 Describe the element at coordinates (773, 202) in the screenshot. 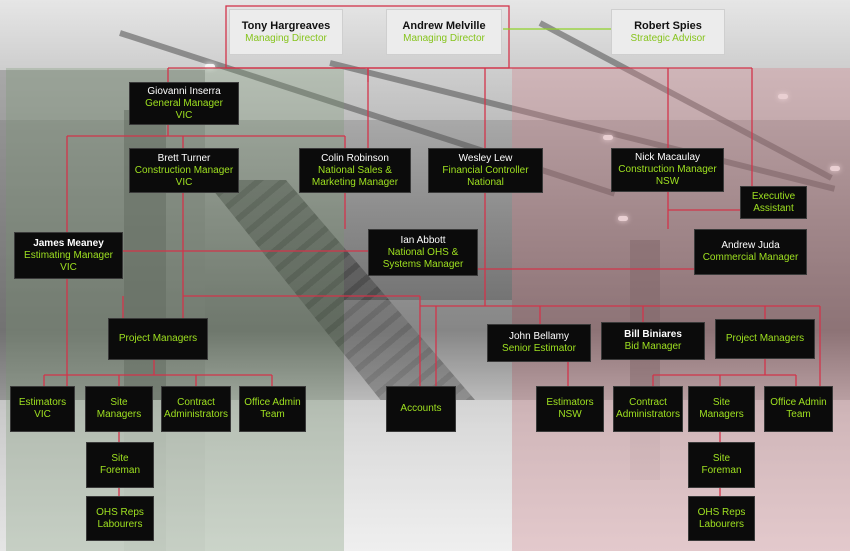

I see `executive-assistant-box: Executive Assistant` at that location.